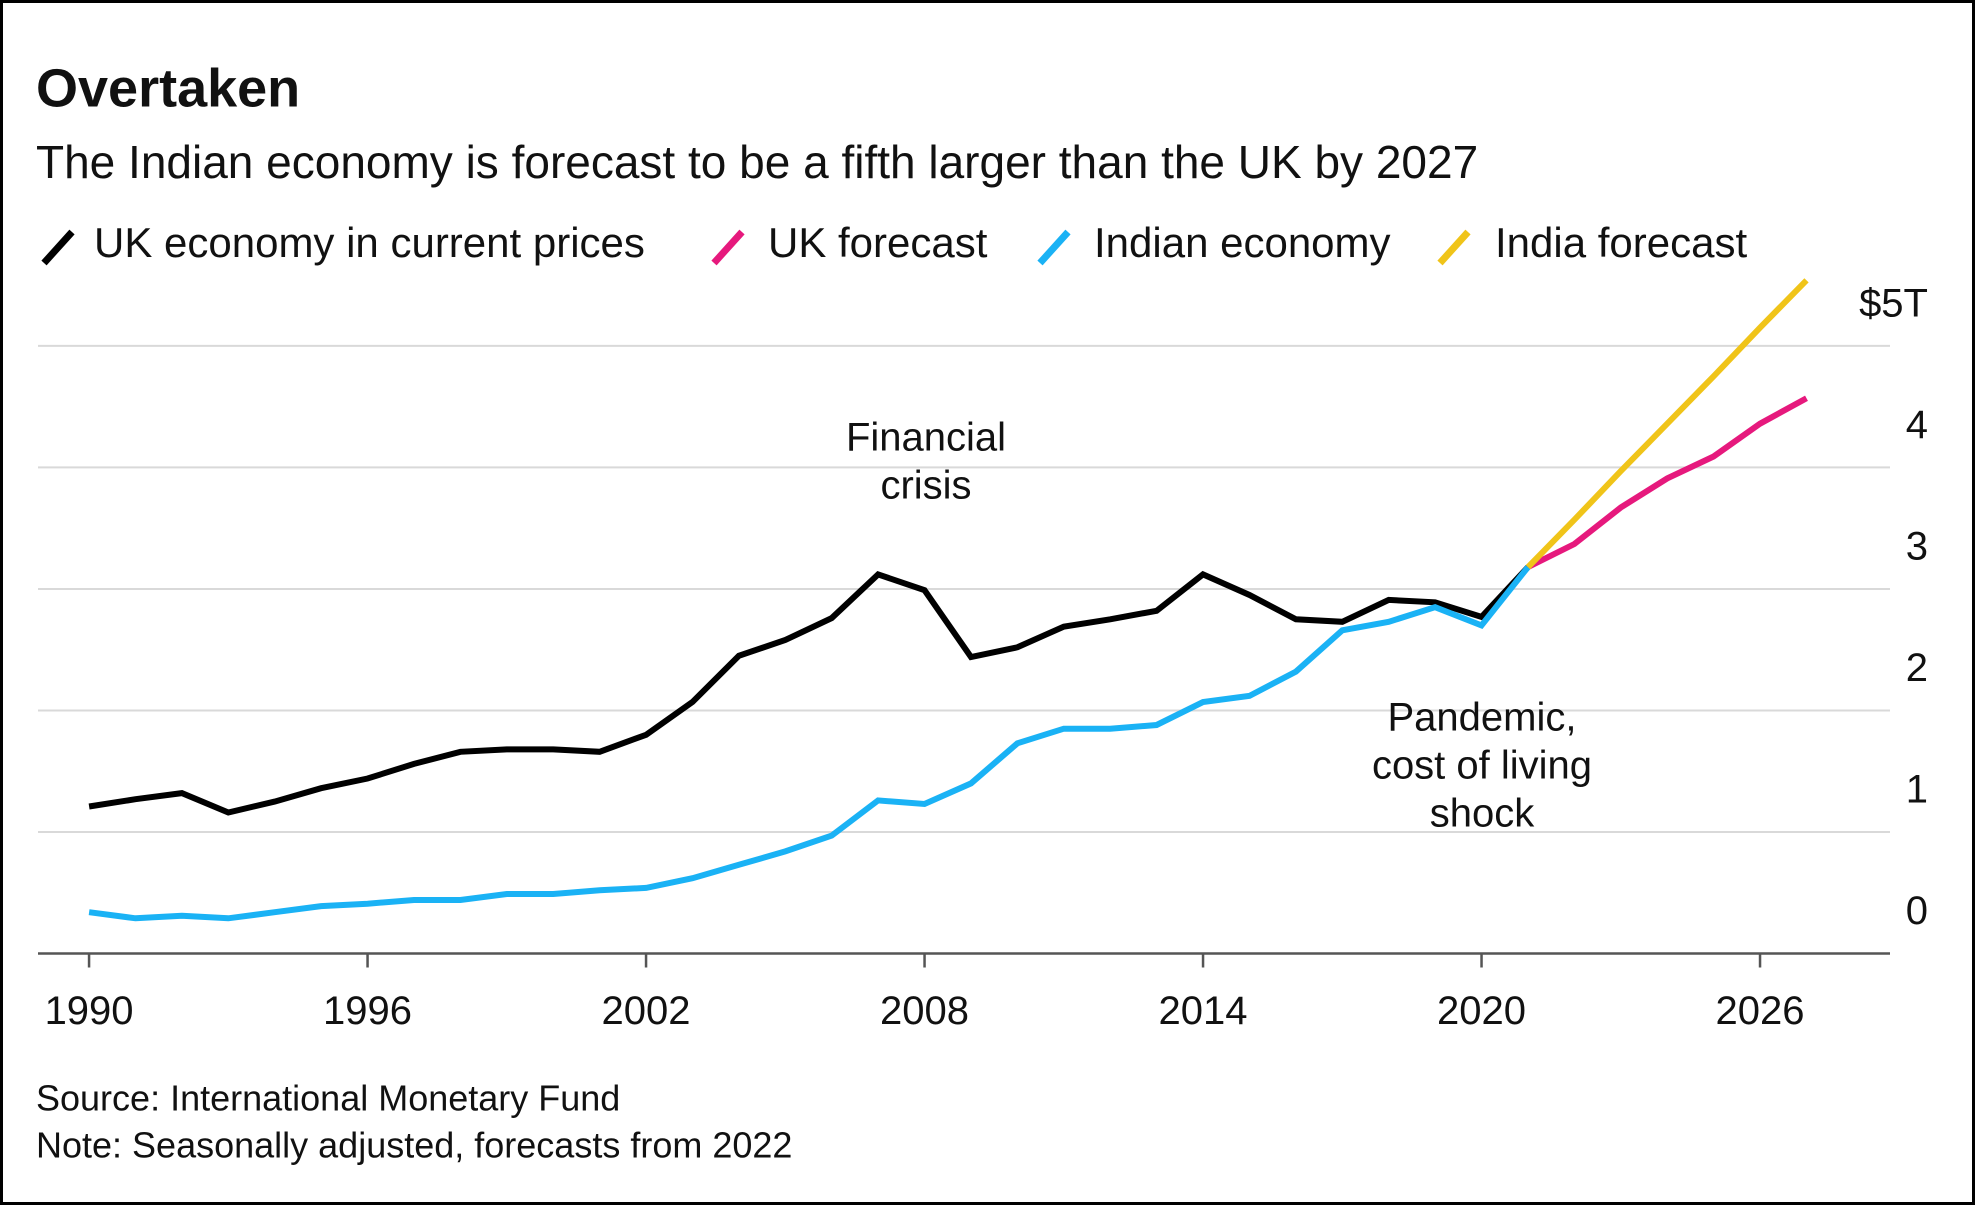 This screenshot has width=1975, height=1205. What do you see at coordinates (1917, 668) in the screenshot?
I see `y-tick-label: 2` at bounding box center [1917, 668].